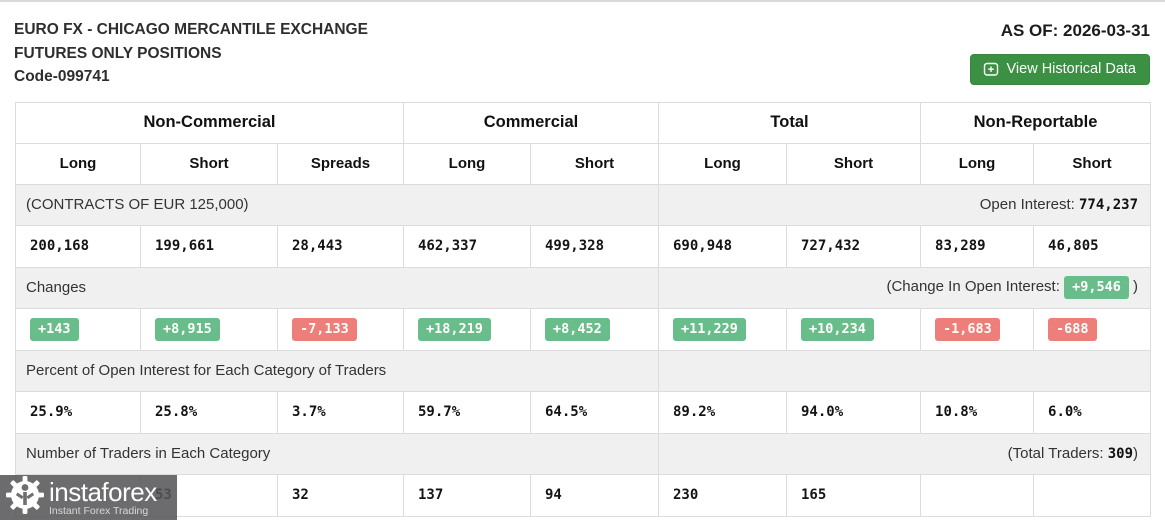 Image resolution: width=1165 pixels, height=524 pixels. Describe the element at coordinates (991, 69) in the screenshot. I see `calendar-plus-icon` at that location.